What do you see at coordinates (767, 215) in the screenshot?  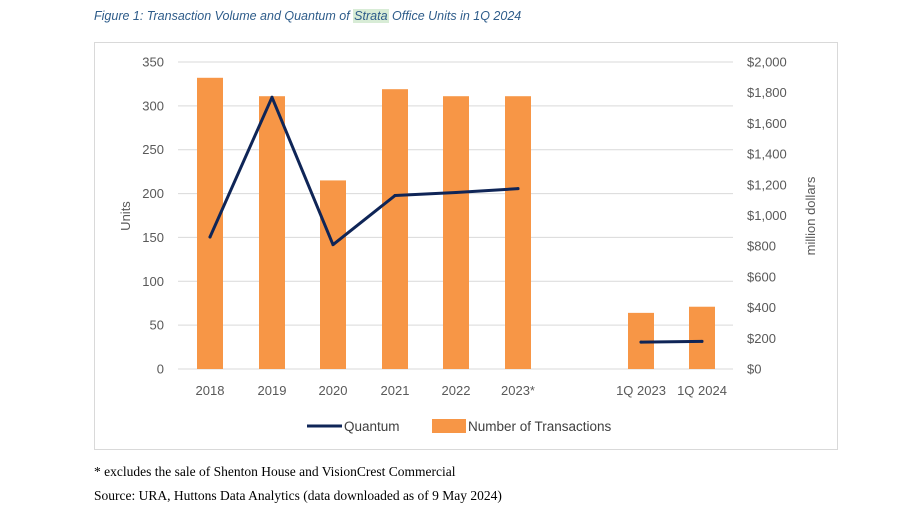 I see `y2-tick-label: $1,000` at bounding box center [767, 215].